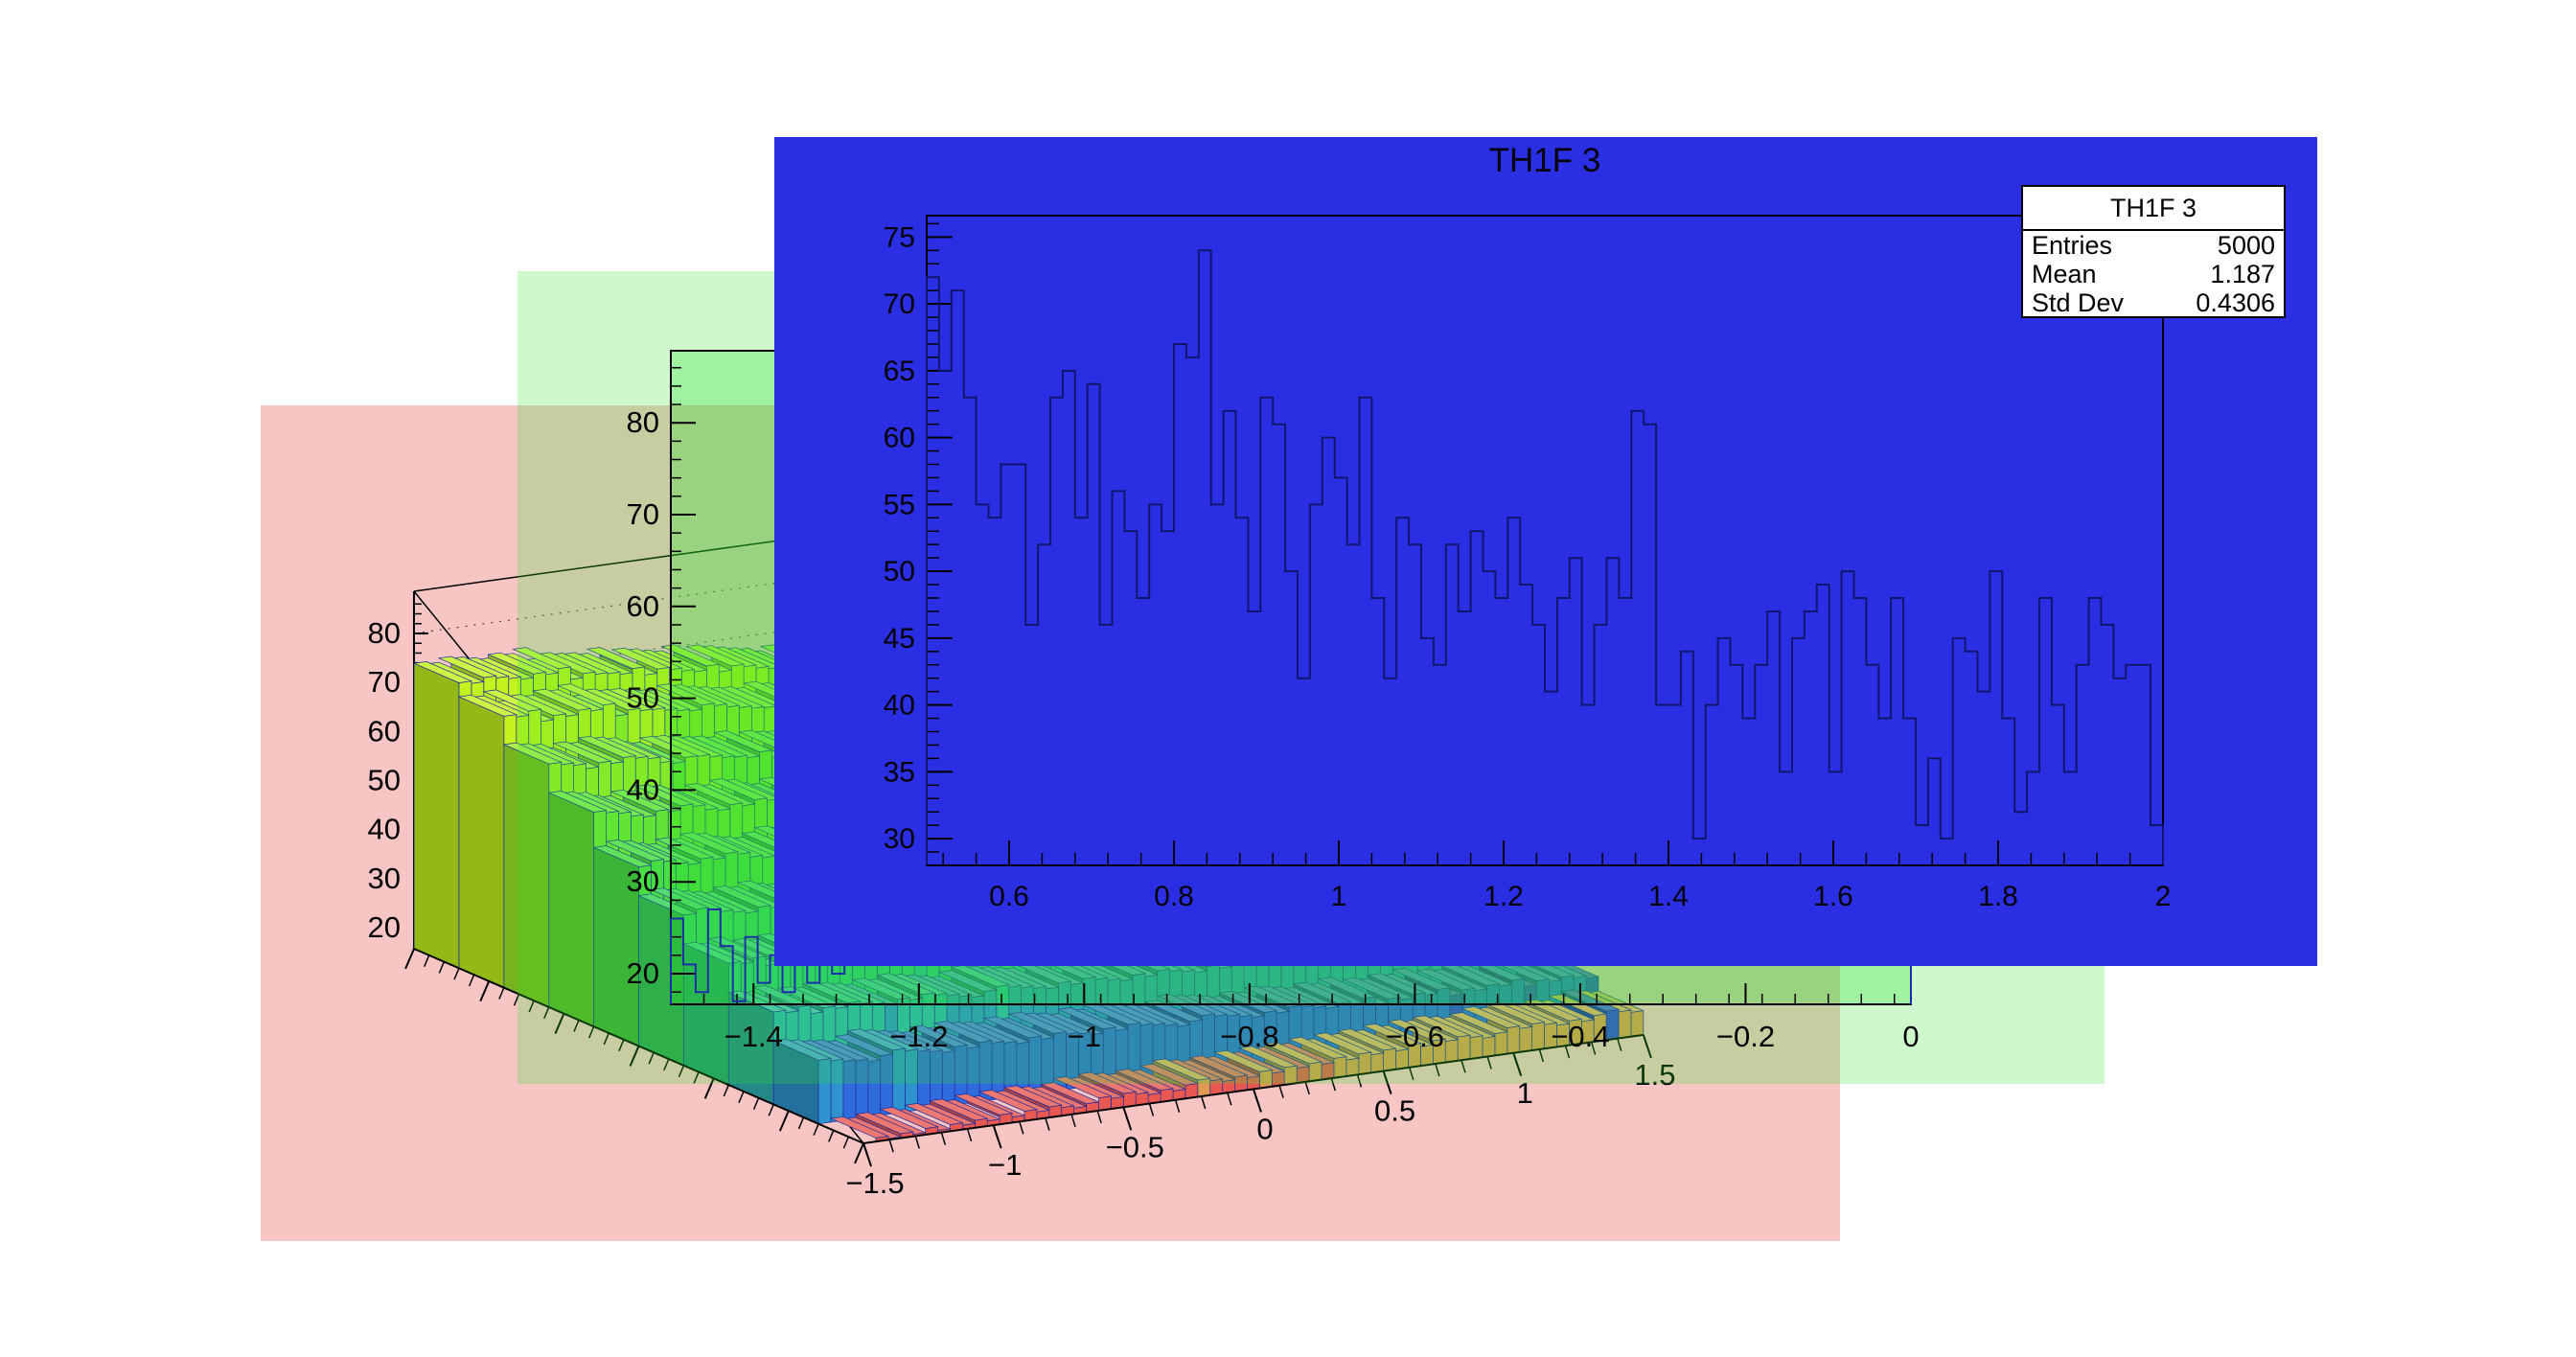 This screenshot has width=2576, height=1357. What do you see at coordinates (1174, 897) in the screenshot?
I see `blue-x-tick-label: 0.8` at bounding box center [1174, 897].